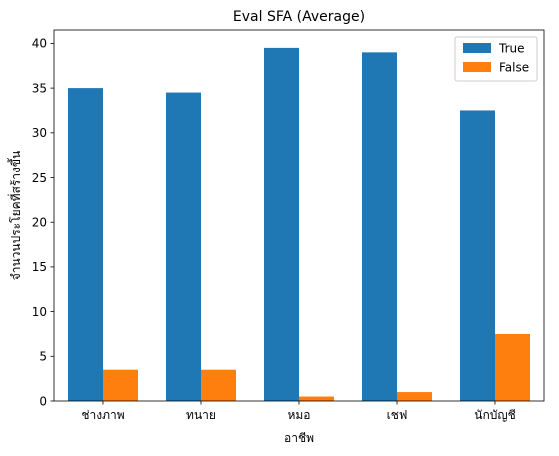 The image size is (559, 456). I want to click on y-tick-label: 0, so click(43, 401).